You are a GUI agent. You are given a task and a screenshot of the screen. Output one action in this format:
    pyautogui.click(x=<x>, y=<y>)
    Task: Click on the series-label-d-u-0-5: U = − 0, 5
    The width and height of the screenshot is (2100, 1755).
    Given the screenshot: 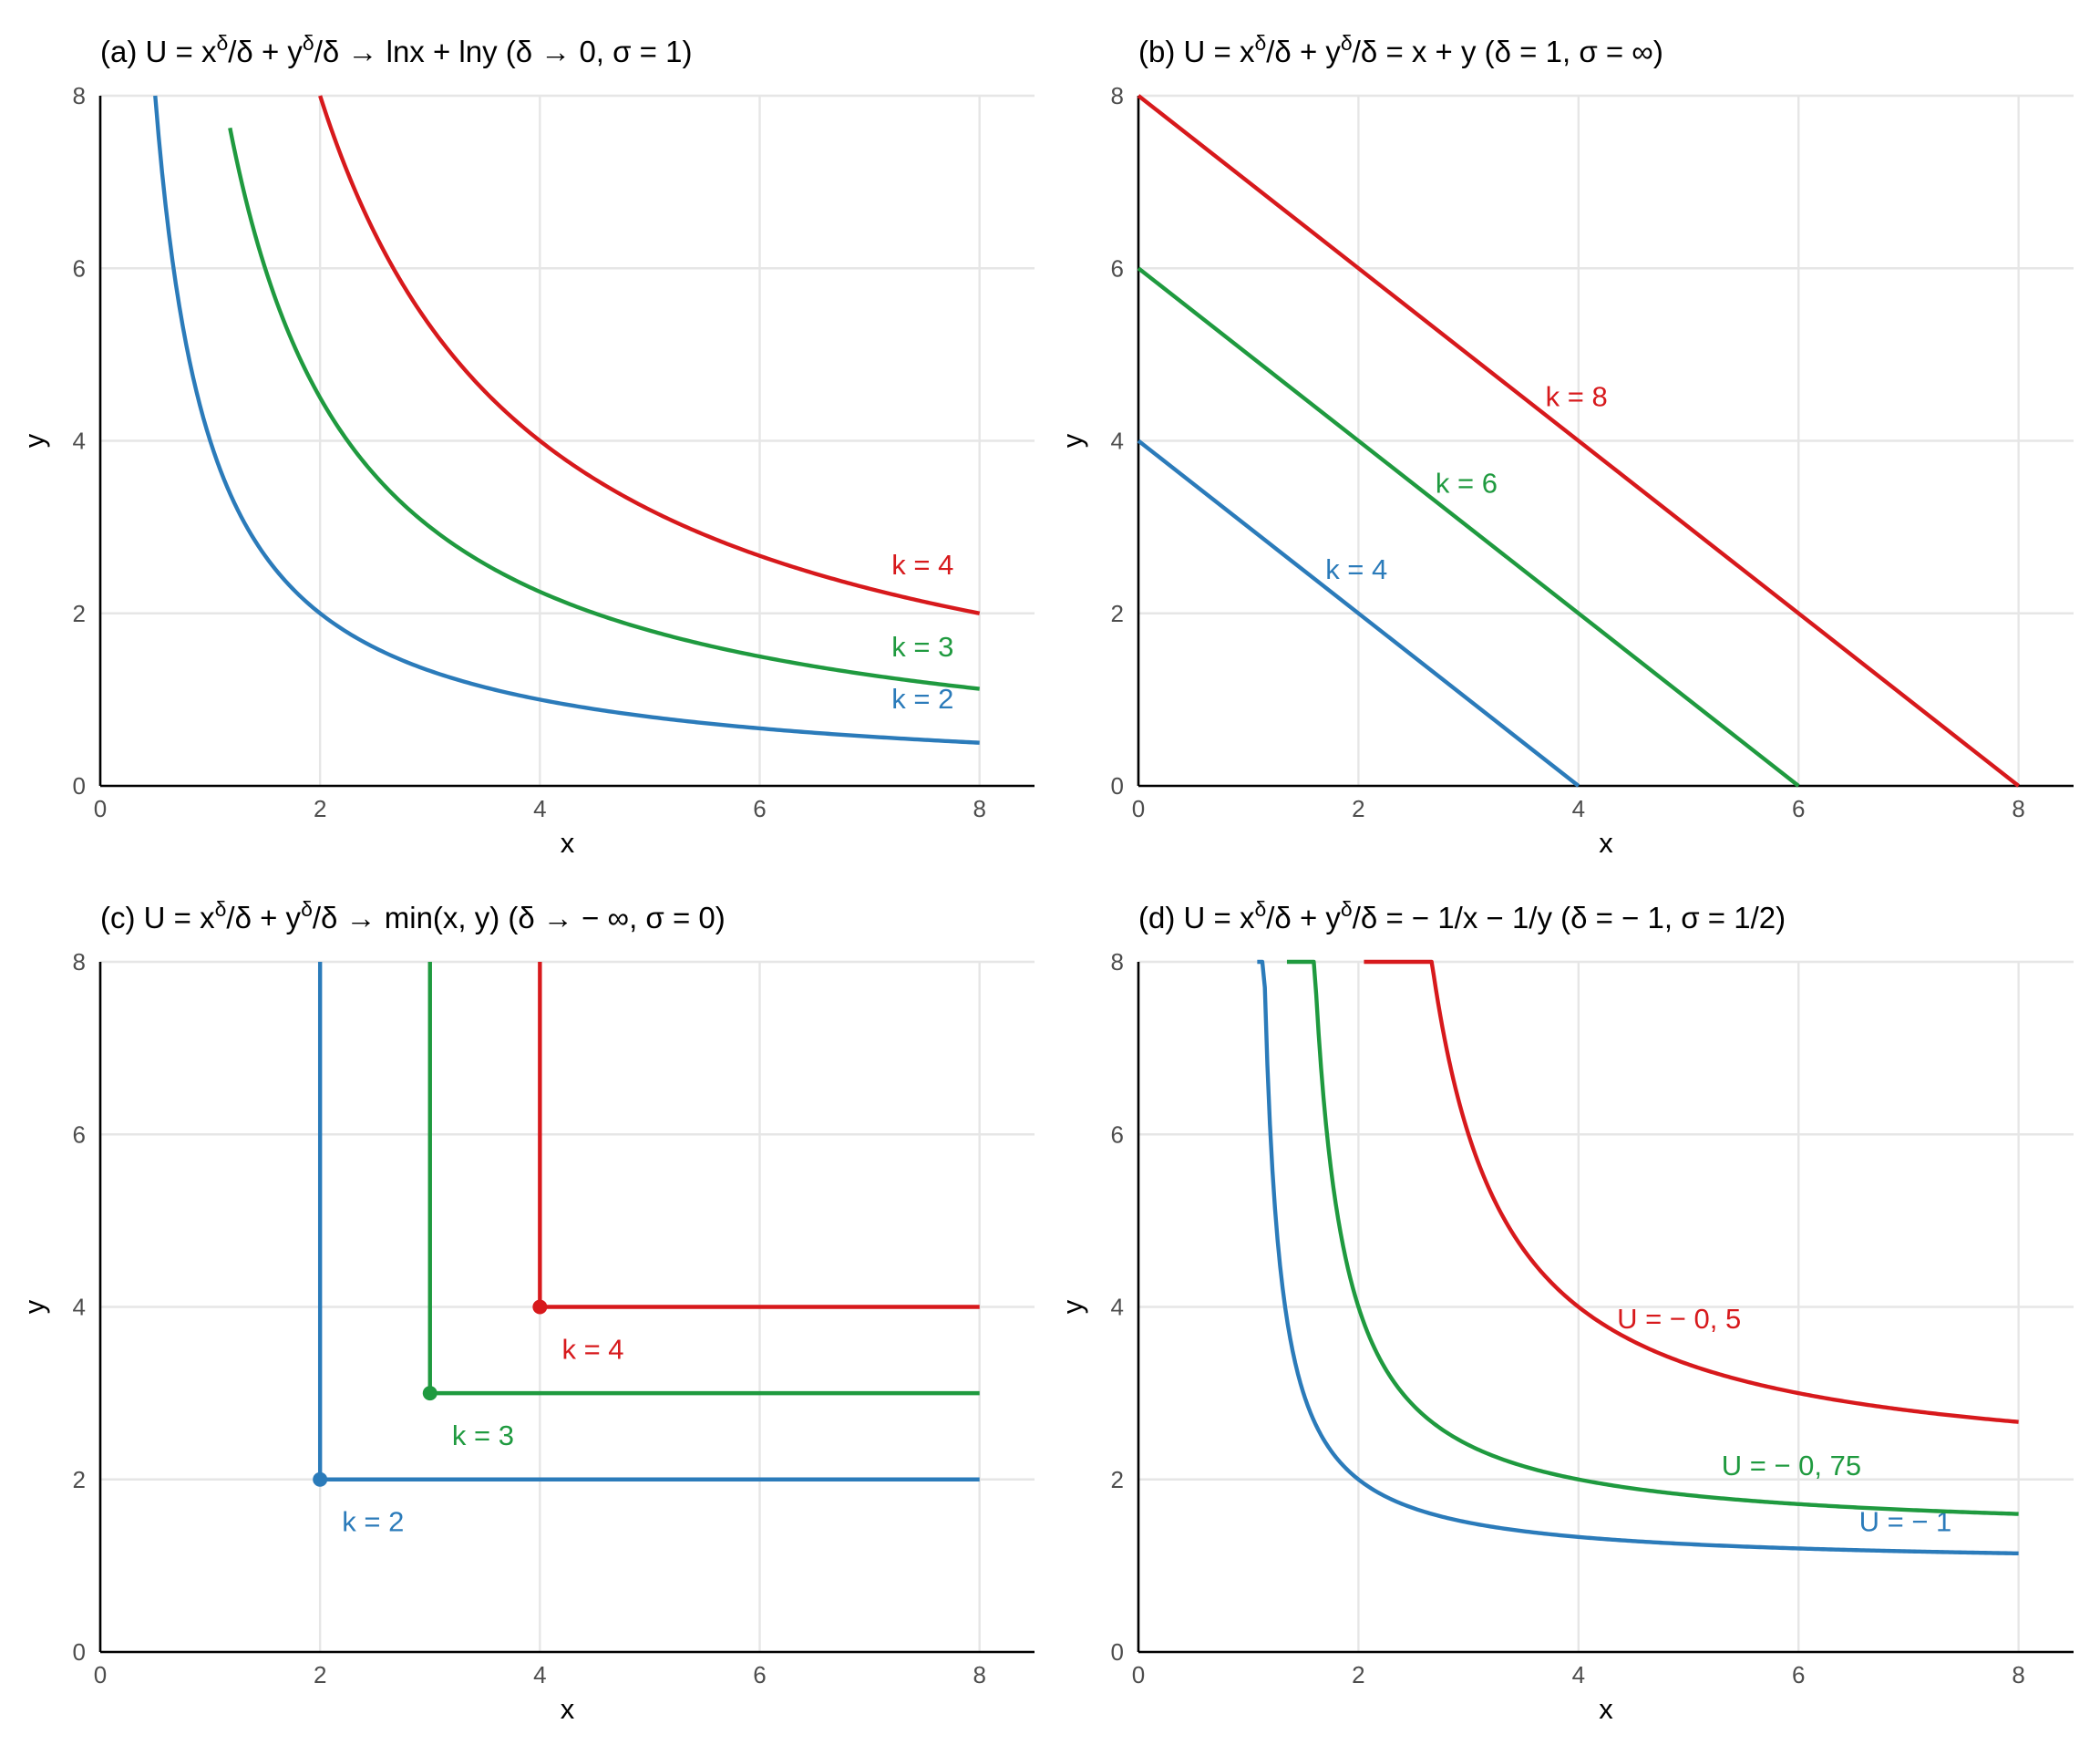 What is the action you would take?
    pyautogui.click(x=1679, y=1319)
    